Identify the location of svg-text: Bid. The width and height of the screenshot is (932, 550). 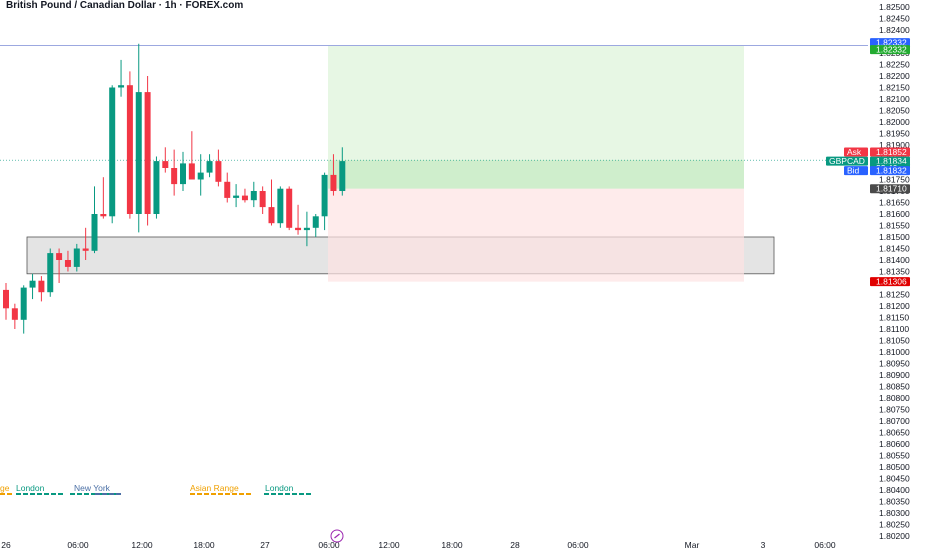
(853, 171).